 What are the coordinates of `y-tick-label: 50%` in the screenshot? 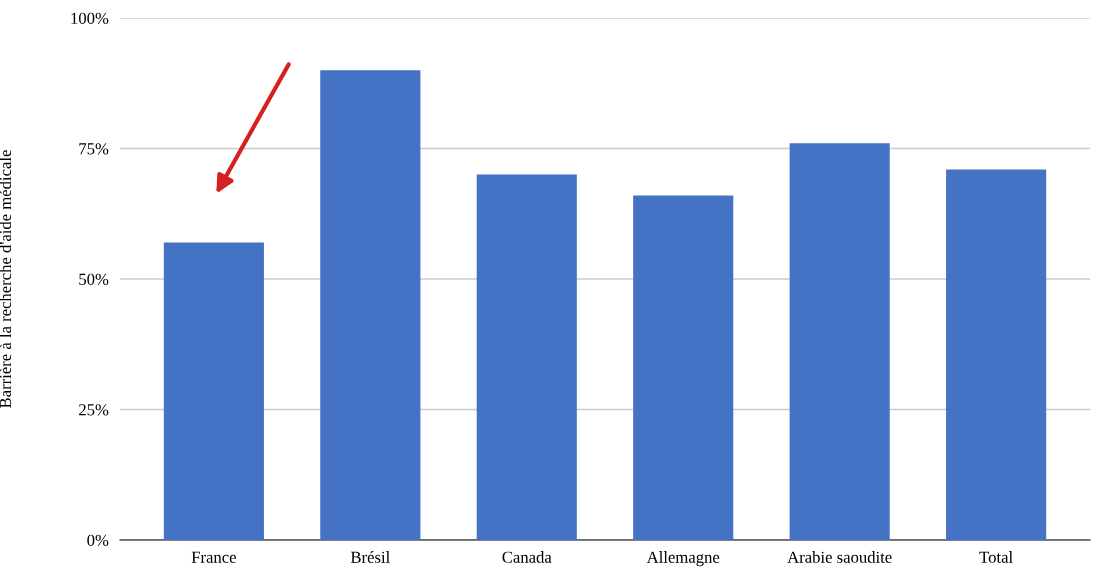 It's located at (94, 279).